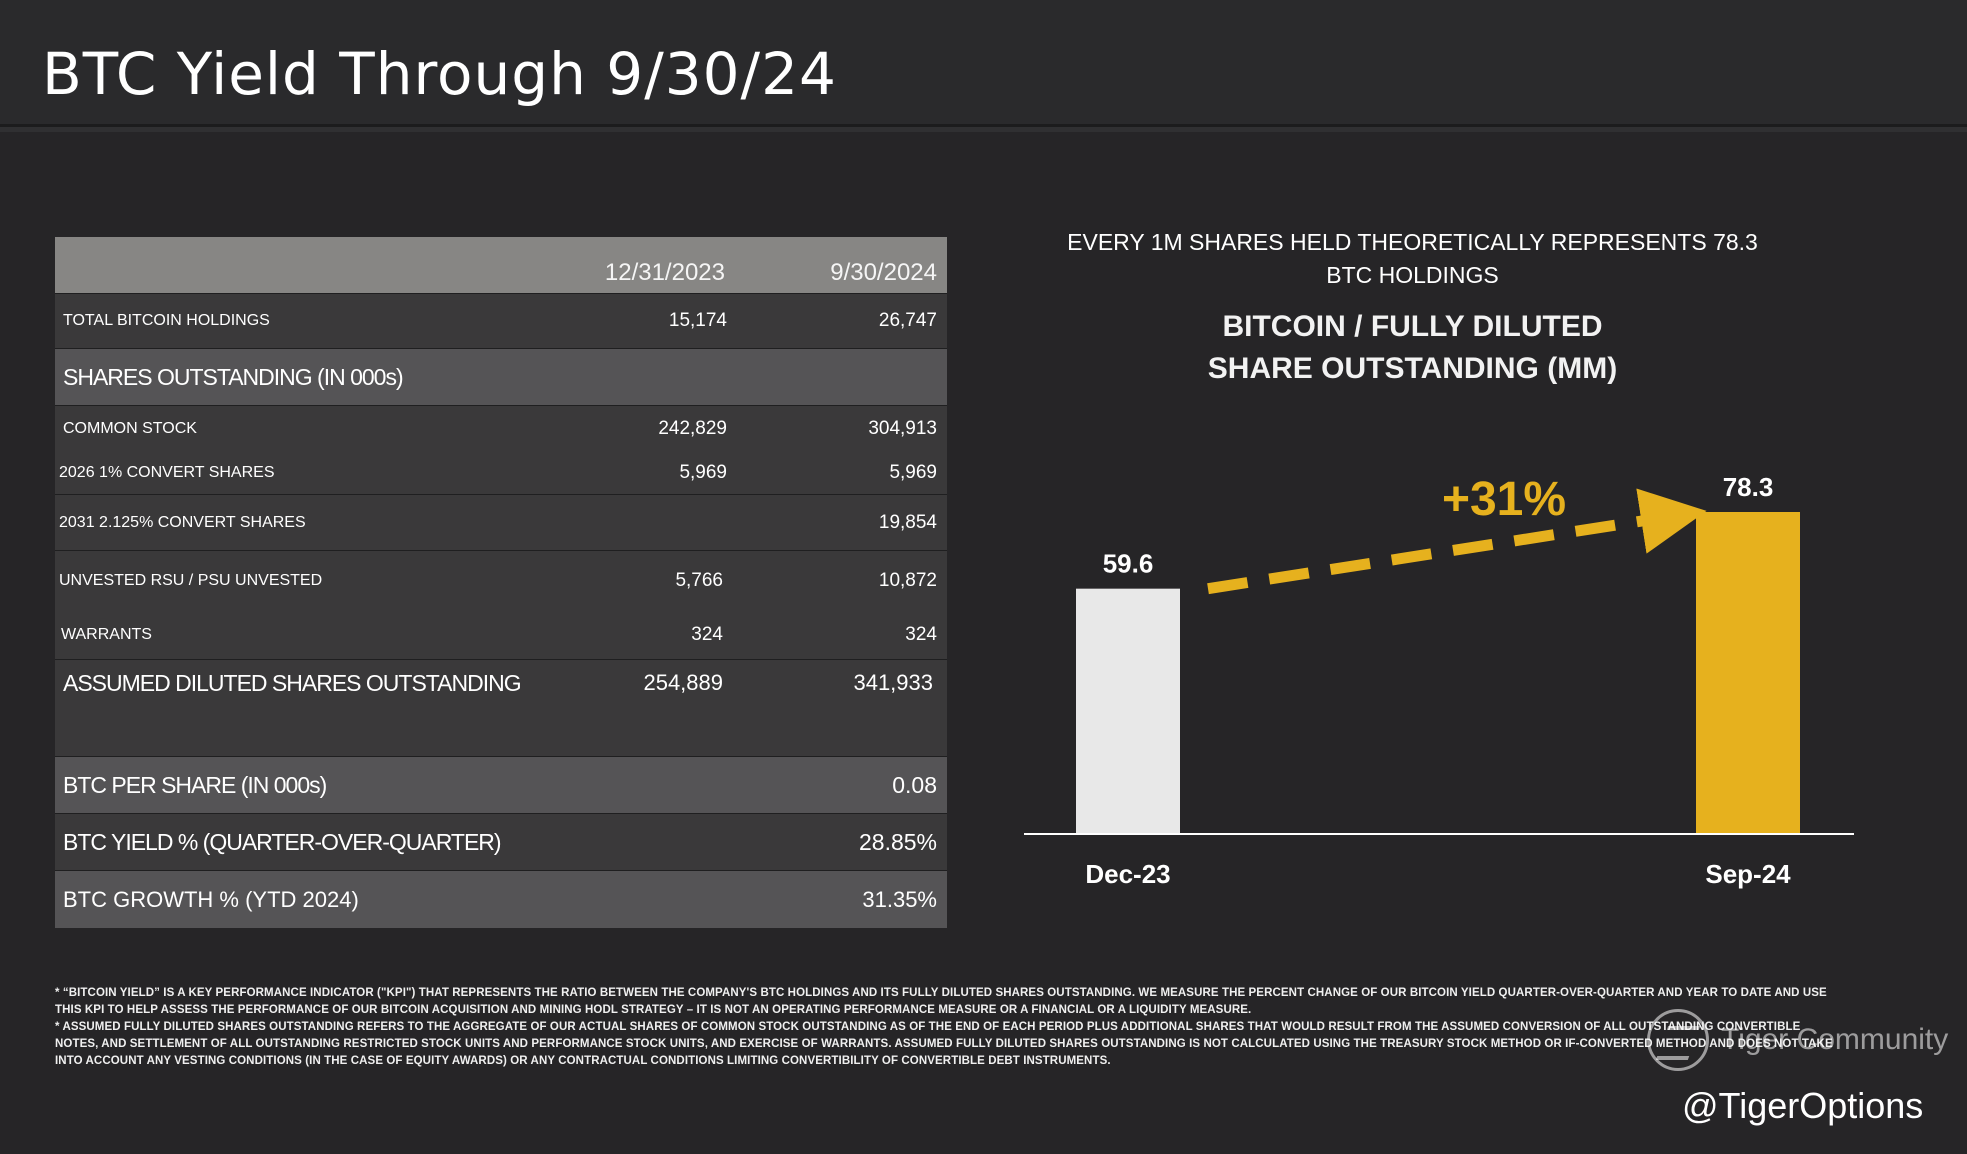 The height and width of the screenshot is (1154, 1967). I want to click on watermark: Tiger Community, so click(1797, 1040).